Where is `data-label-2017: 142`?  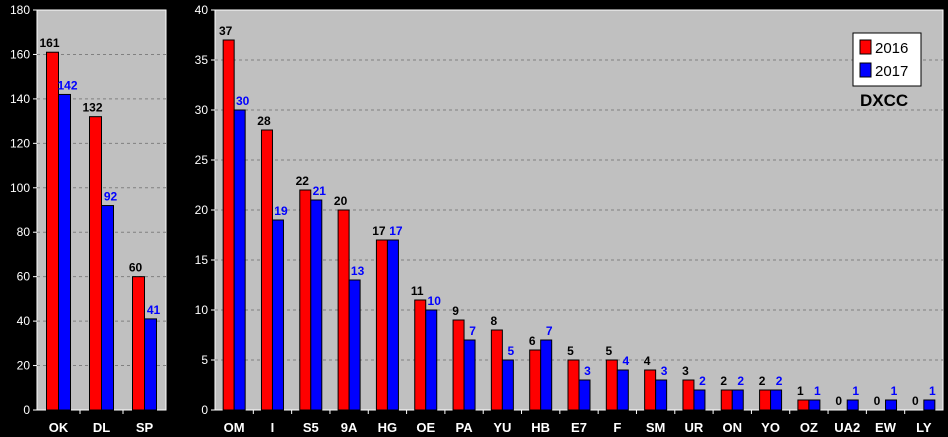 data-label-2017: 142 is located at coordinates (67, 85).